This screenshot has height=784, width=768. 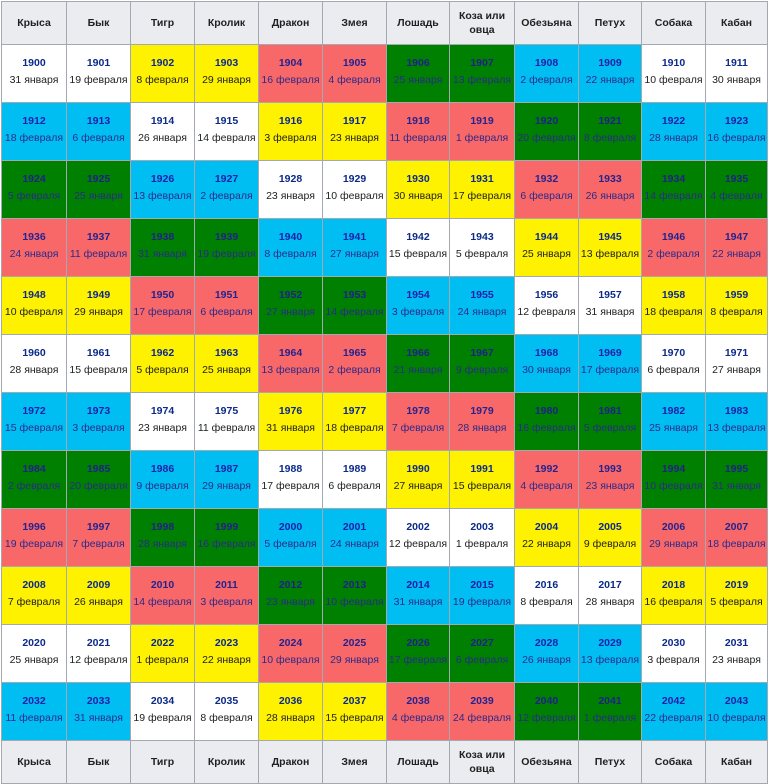 What do you see at coordinates (98, 237) in the screenshot?
I see `year-label: 1937` at bounding box center [98, 237].